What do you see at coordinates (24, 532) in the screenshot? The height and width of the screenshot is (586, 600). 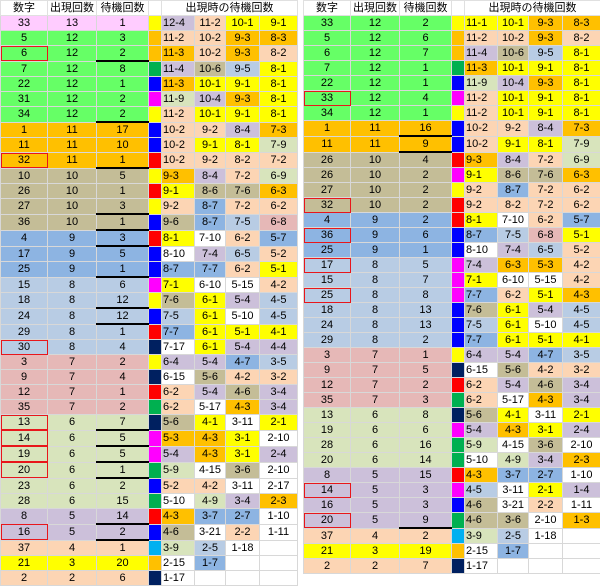 I see `number-cell: 16` at bounding box center [24, 532].